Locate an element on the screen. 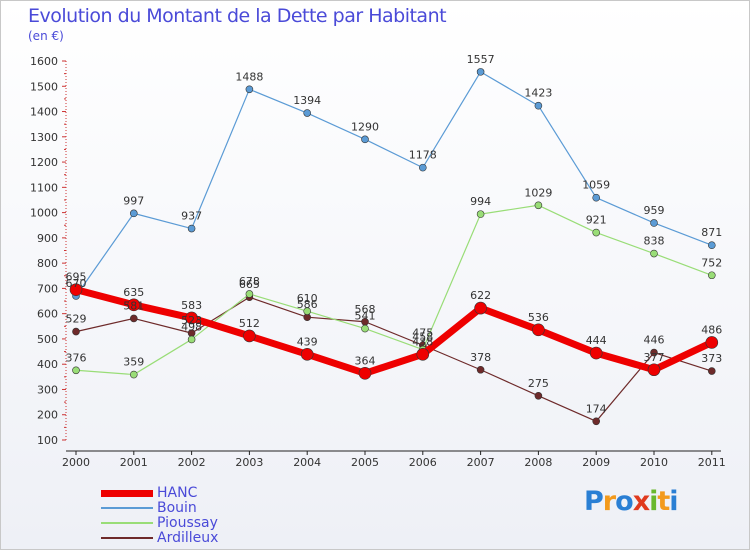 Image resolution: width=750 pixels, height=550 pixels. data-label-ardilleux: 529 is located at coordinates (76, 319).